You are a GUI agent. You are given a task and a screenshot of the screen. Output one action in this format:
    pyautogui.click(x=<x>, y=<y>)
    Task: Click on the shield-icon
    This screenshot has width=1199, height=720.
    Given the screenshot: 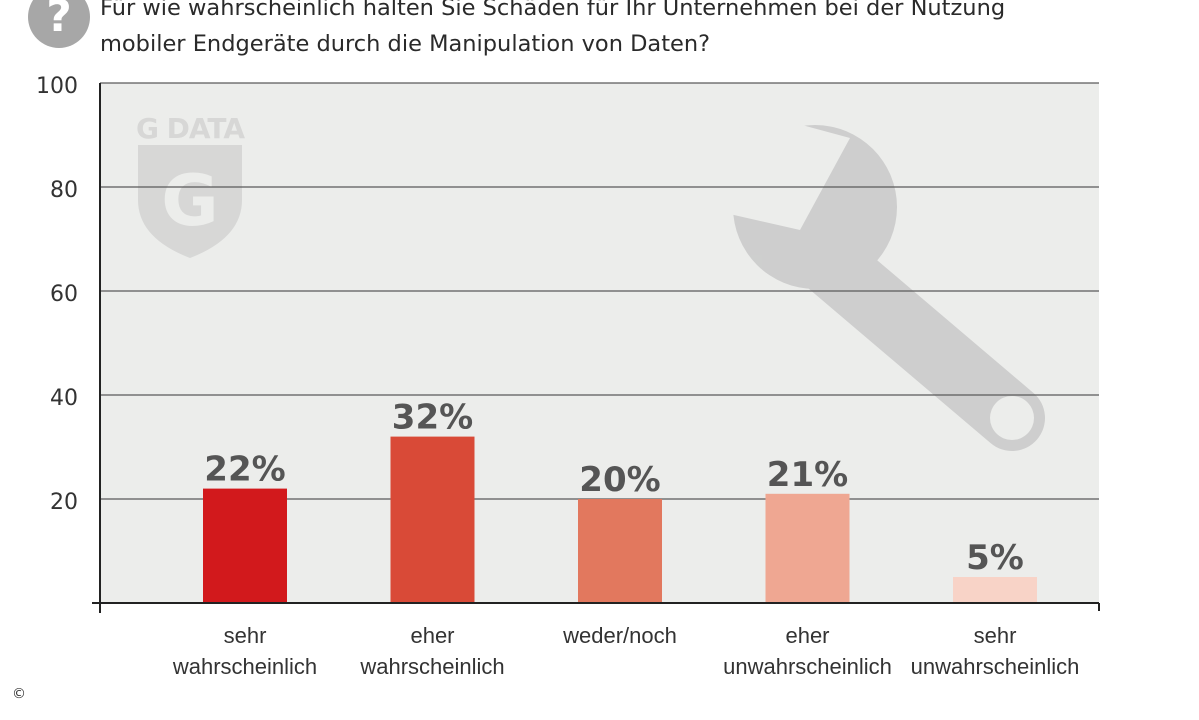 What is the action you would take?
    pyautogui.click(x=190, y=201)
    